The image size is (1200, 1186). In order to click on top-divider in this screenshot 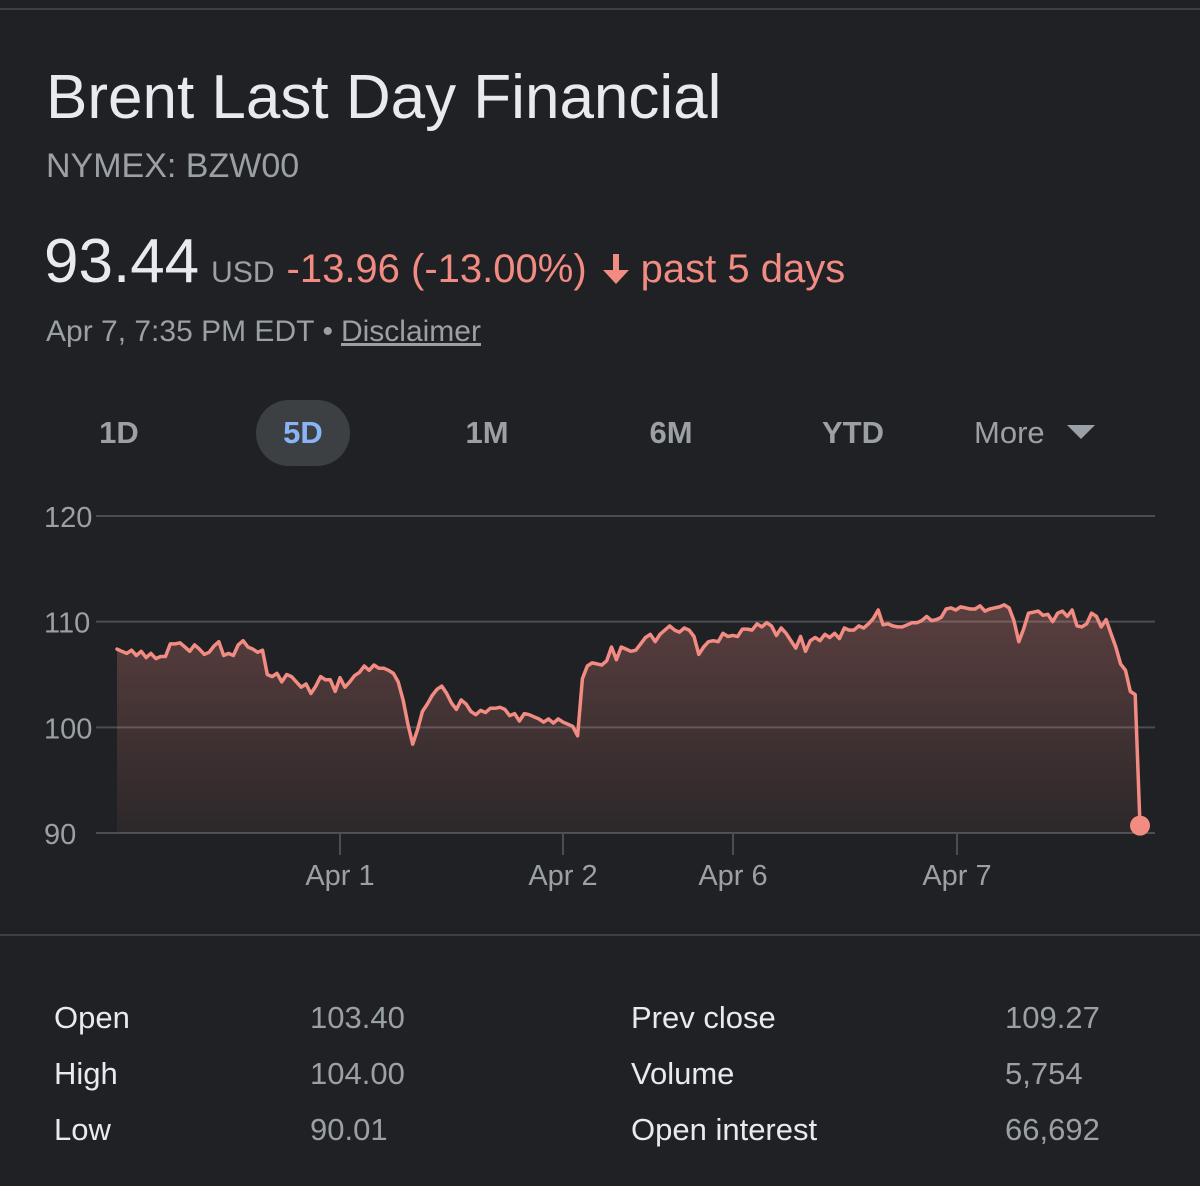, I will do `click(600, 5)`.